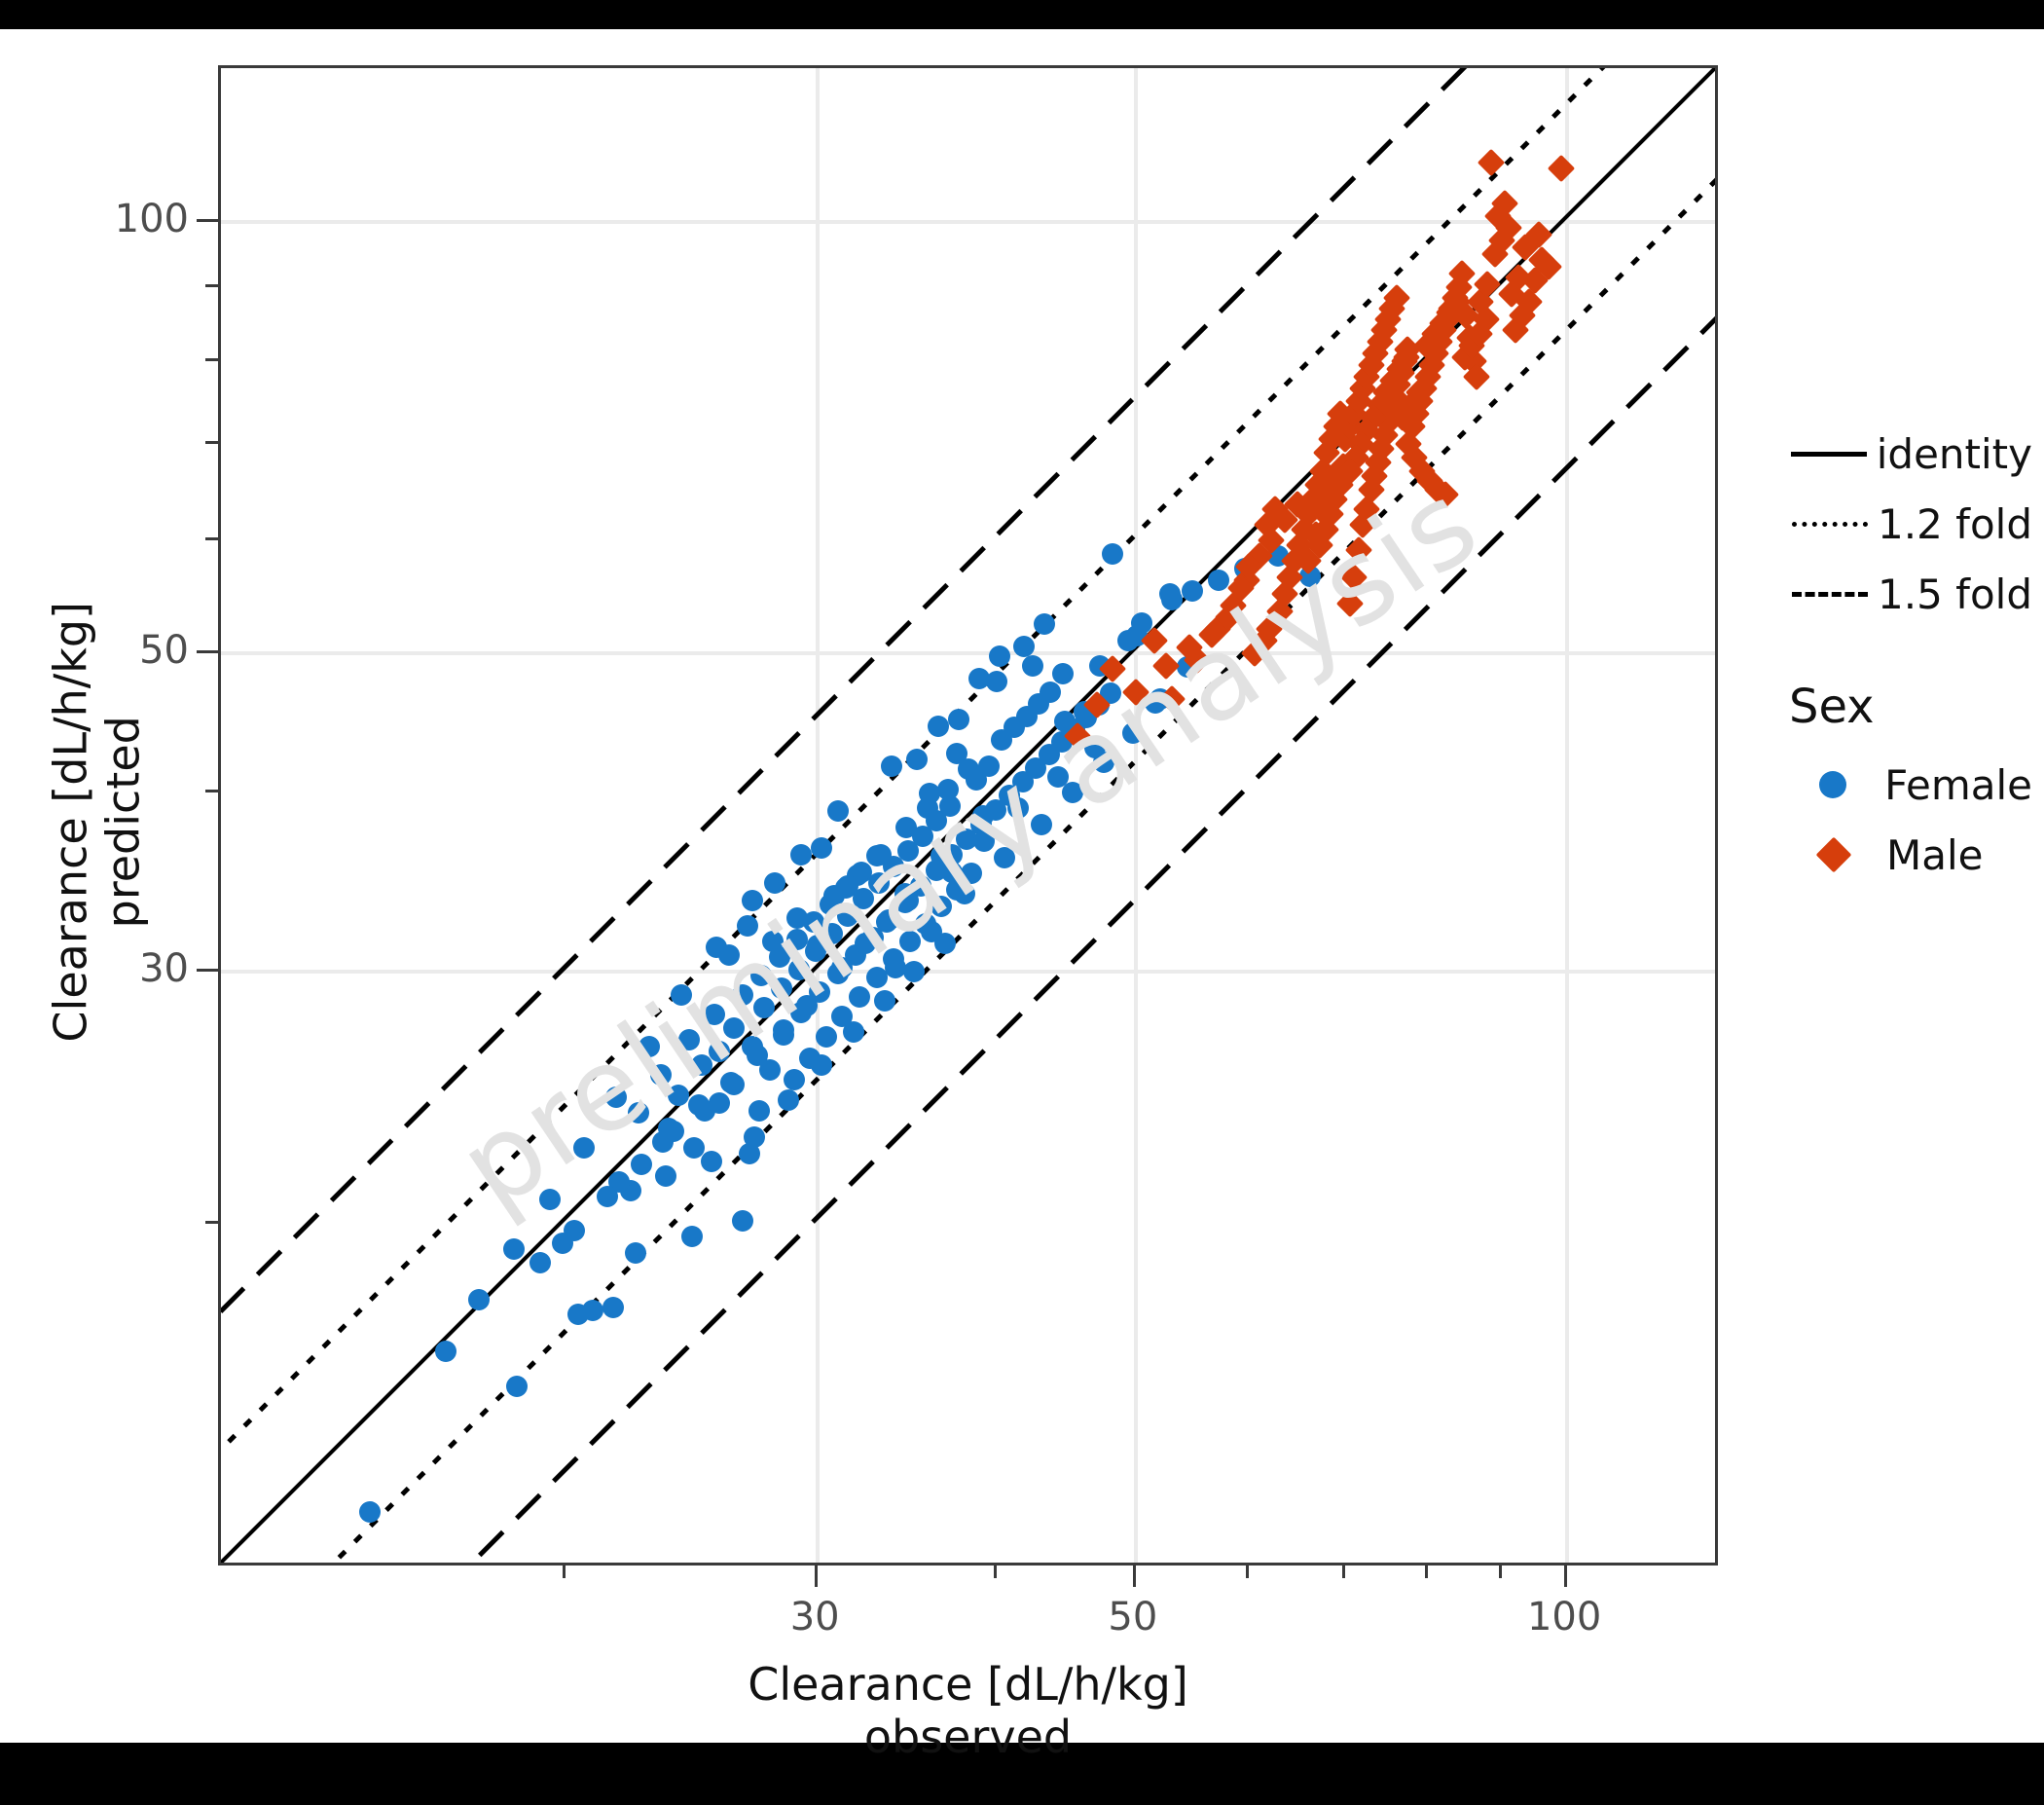 The height and width of the screenshot is (1805, 2044). Describe the element at coordinates (1834, 855) in the screenshot. I see `diamond-marker-icon` at that location.